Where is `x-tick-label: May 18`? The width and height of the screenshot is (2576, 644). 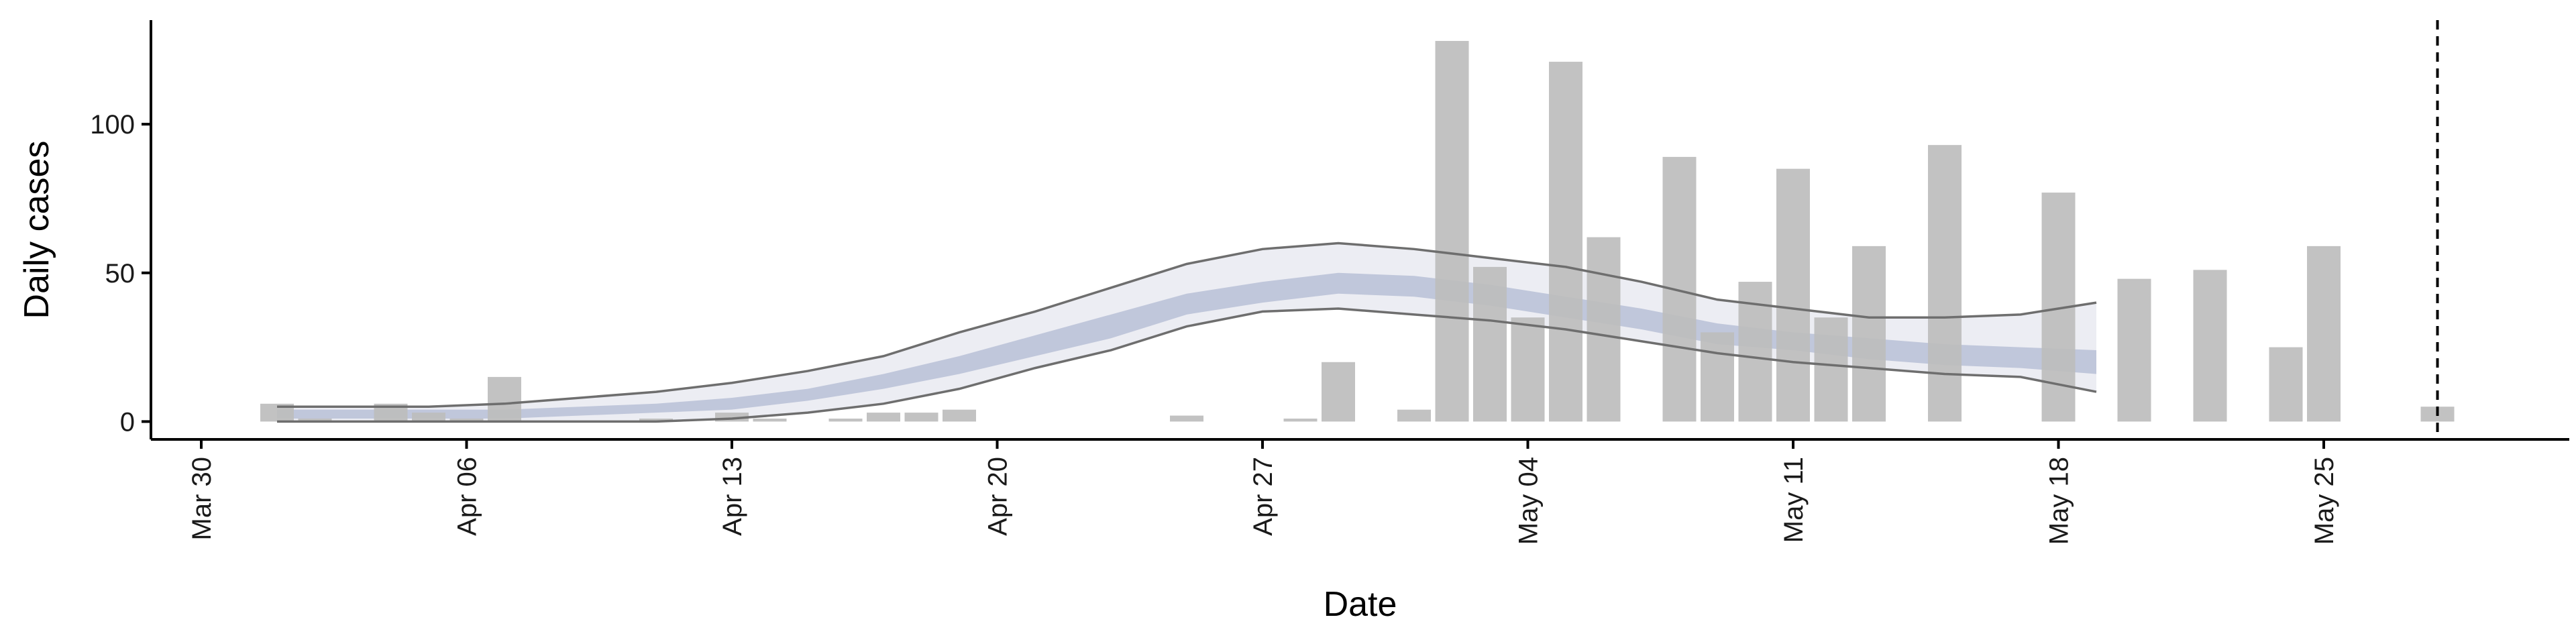
x-tick-label: May 18 is located at coordinates (2059, 501).